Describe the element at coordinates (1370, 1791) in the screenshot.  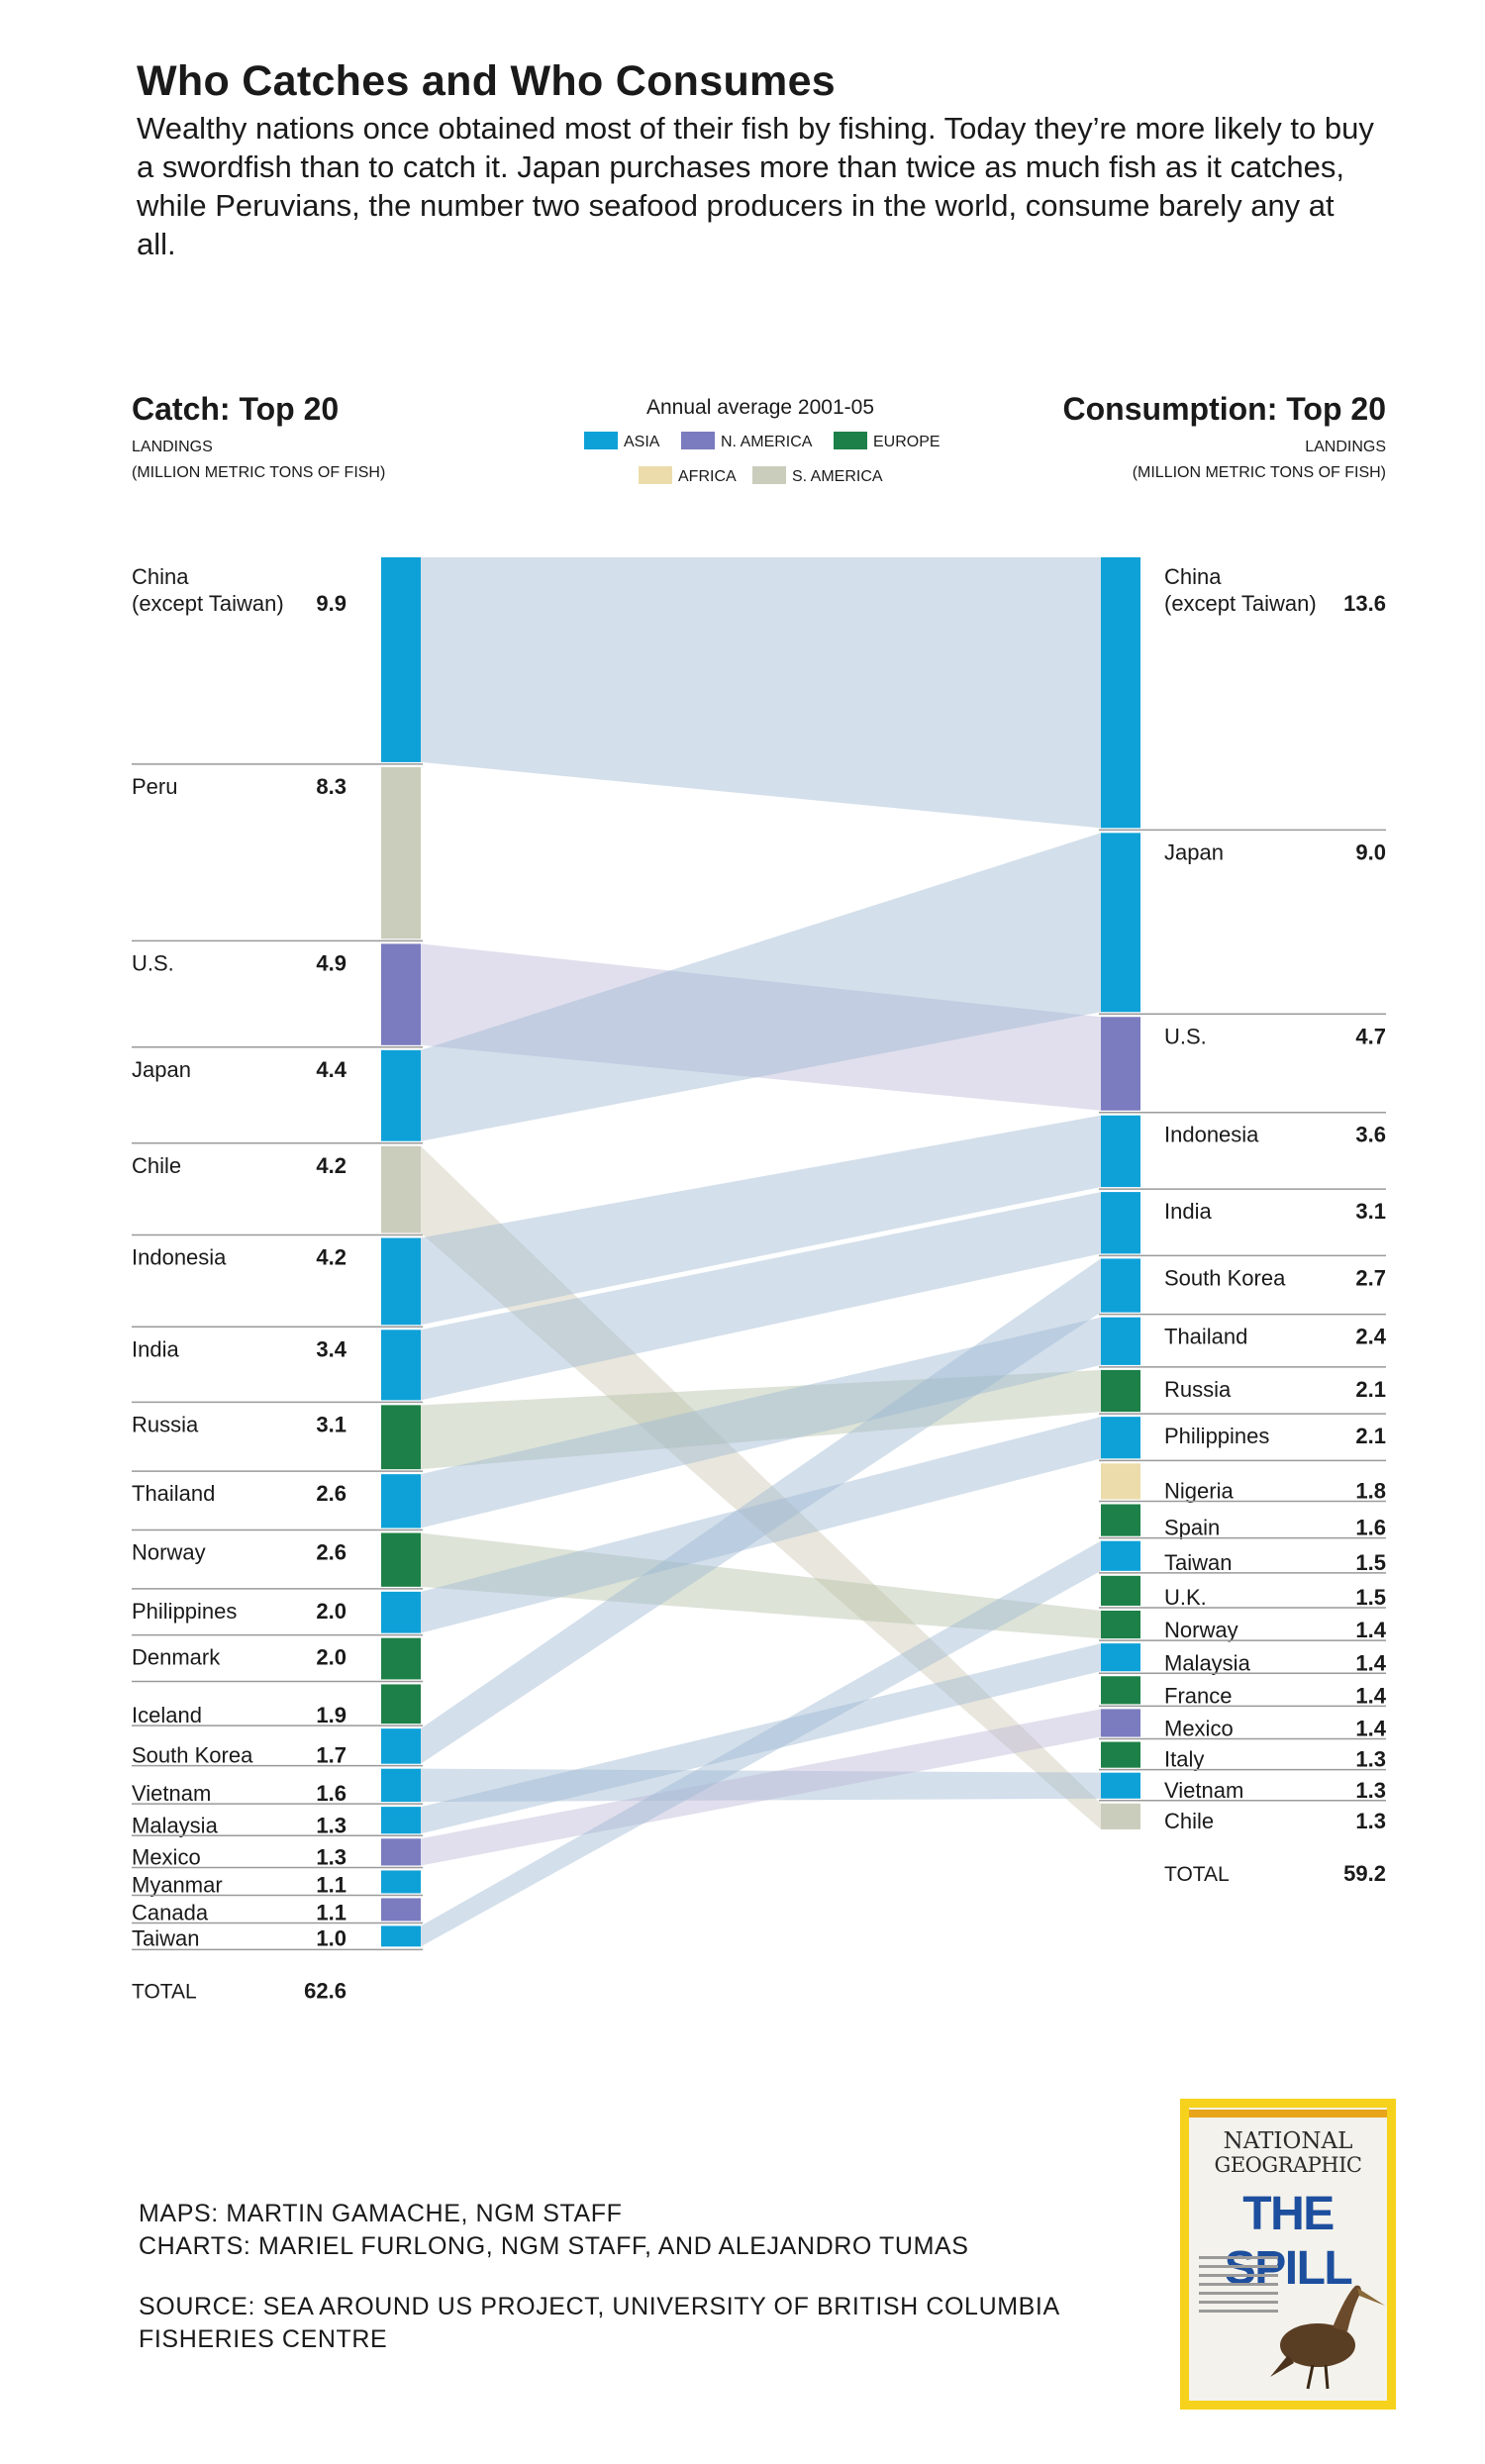
I see `consumption-value-vietnam: 1.3` at that location.